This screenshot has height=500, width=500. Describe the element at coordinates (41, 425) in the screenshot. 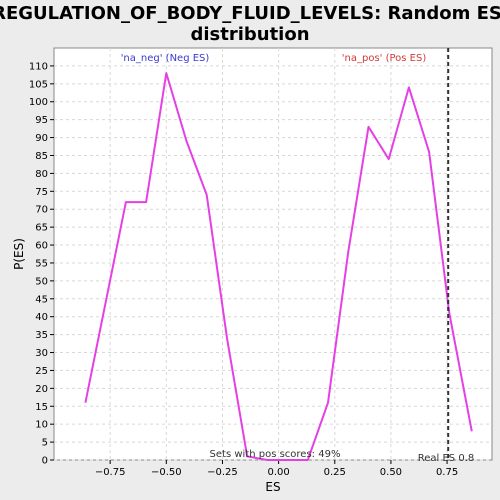

I see `y-tick-label: 10` at that location.